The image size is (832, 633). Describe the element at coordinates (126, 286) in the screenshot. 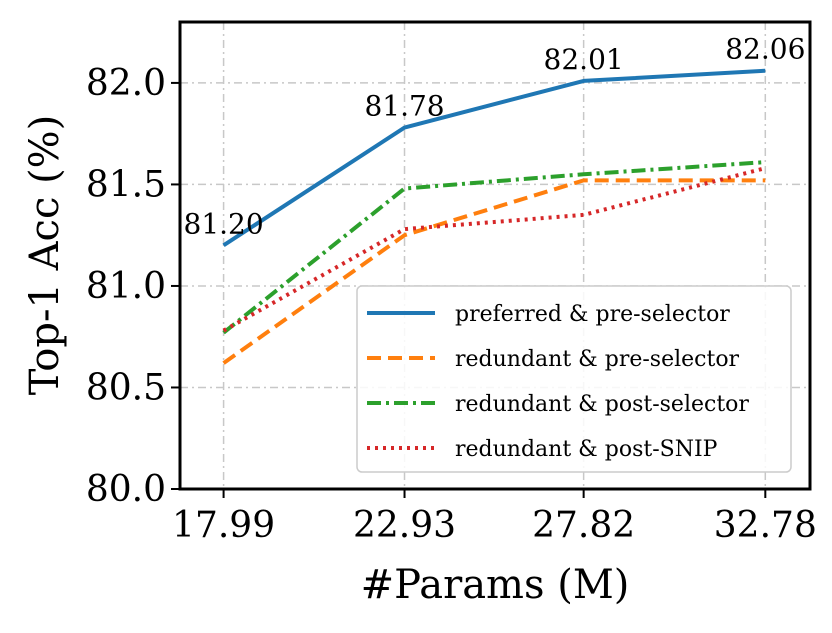

I see `y-tick-label: 81.0` at that location.